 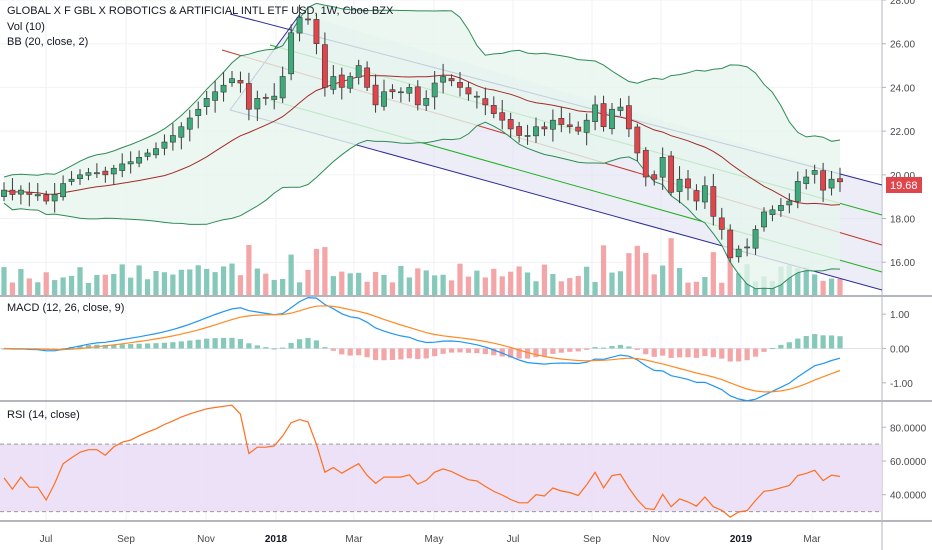 What do you see at coordinates (901, 384) in the screenshot?
I see `macd-tick-label: -1.00` at bounding box center [901, 384].